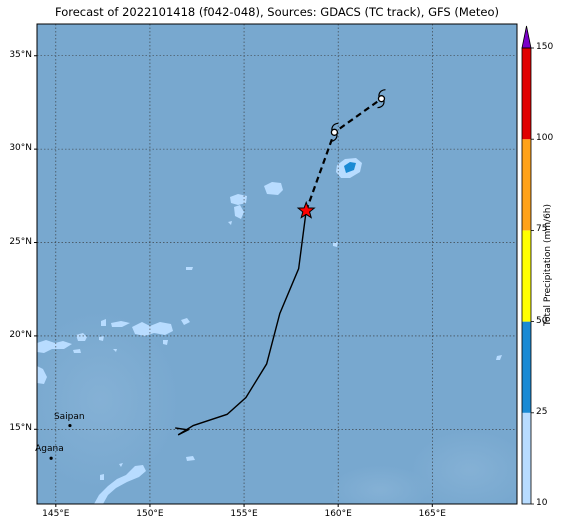  Describe the element at coordinates (56, 514) in the screenshot. I see `lon-tick-label: 145°E` at that location.